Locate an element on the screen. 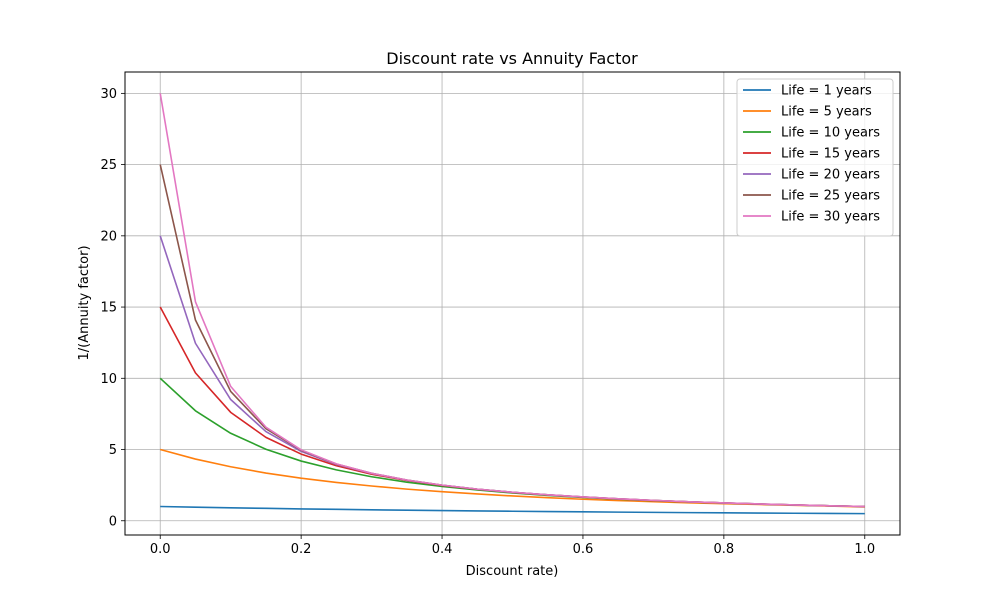  legend-entry-label: Life = 1 years is located at coordinates (826, 91).